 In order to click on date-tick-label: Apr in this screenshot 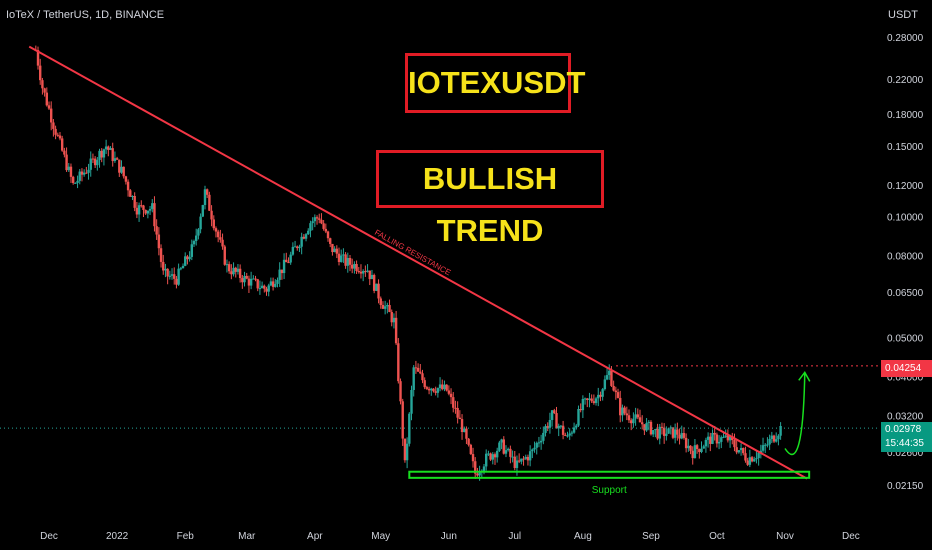, I will do `click(315, 536)`.